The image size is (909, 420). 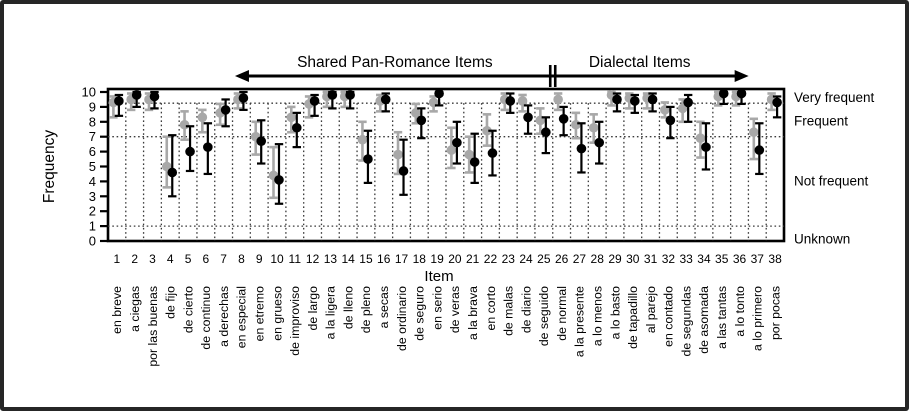 What do you see at coordinates (331, 259) in the screenshot?
I see `x-tick-label: 13` at bounding box center [331, 259].